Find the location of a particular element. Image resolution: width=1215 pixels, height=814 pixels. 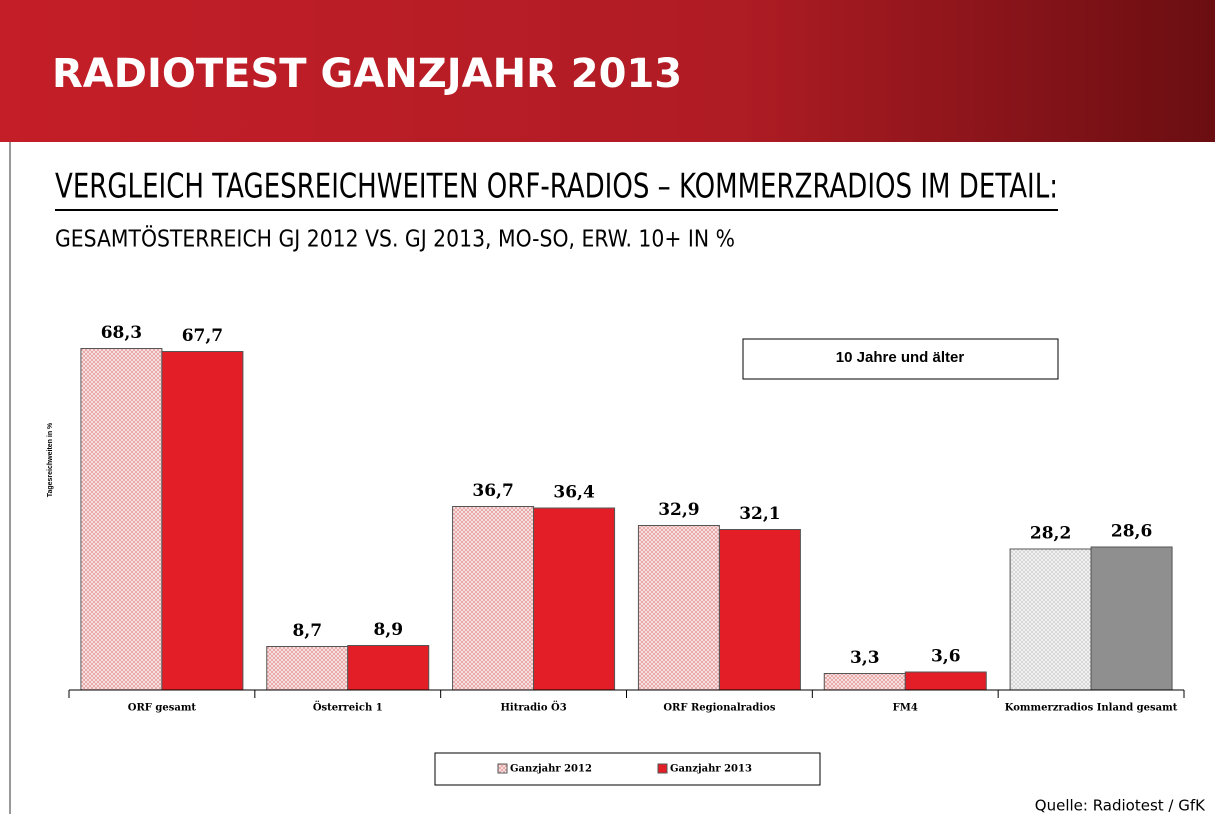

data-label: 68,3 is located at coordinates (121, 333).